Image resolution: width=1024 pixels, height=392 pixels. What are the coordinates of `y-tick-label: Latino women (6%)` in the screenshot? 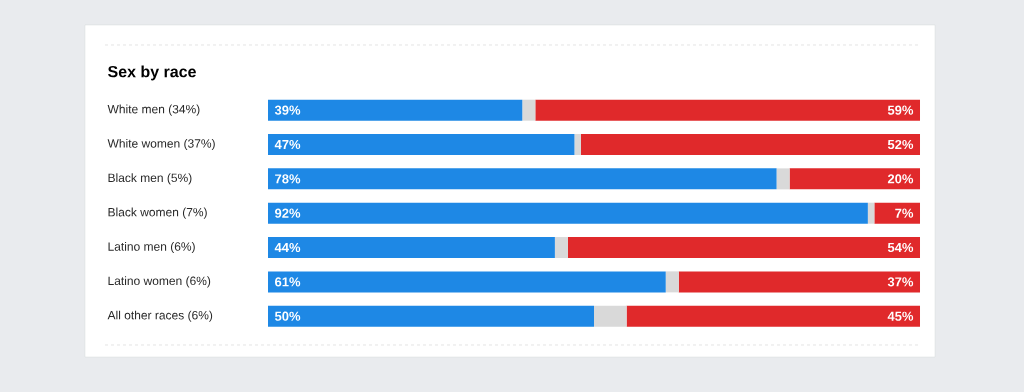 It's located at (159, 282).